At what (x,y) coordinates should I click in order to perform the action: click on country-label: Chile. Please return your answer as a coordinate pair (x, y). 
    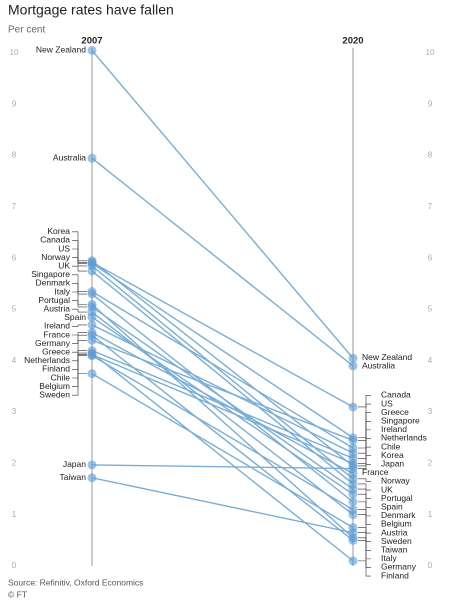
    Looking at the image, I should click on (61, 377).